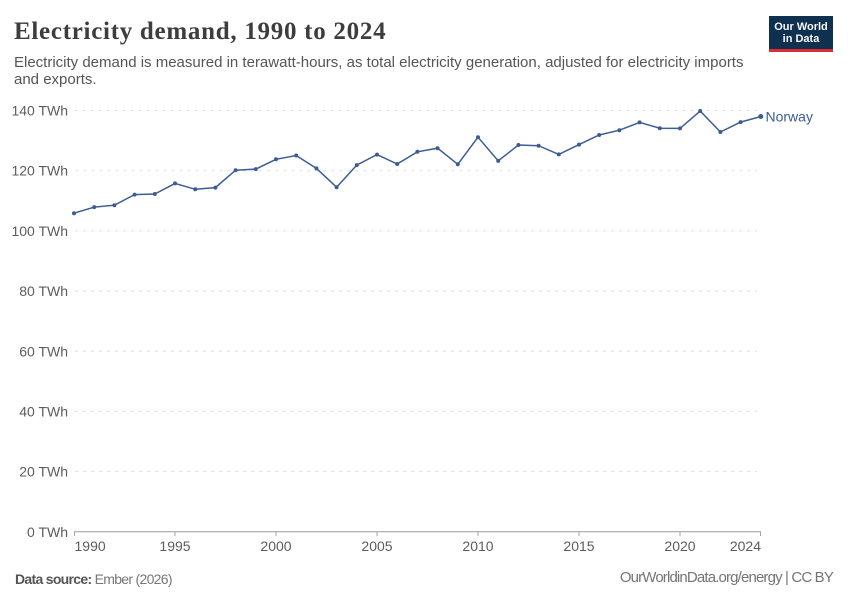 This screenshot has width=850, height=600. Describe the element at coordinates (745, 546) in the screenshot. I see `svg-text: 2024` at that location.